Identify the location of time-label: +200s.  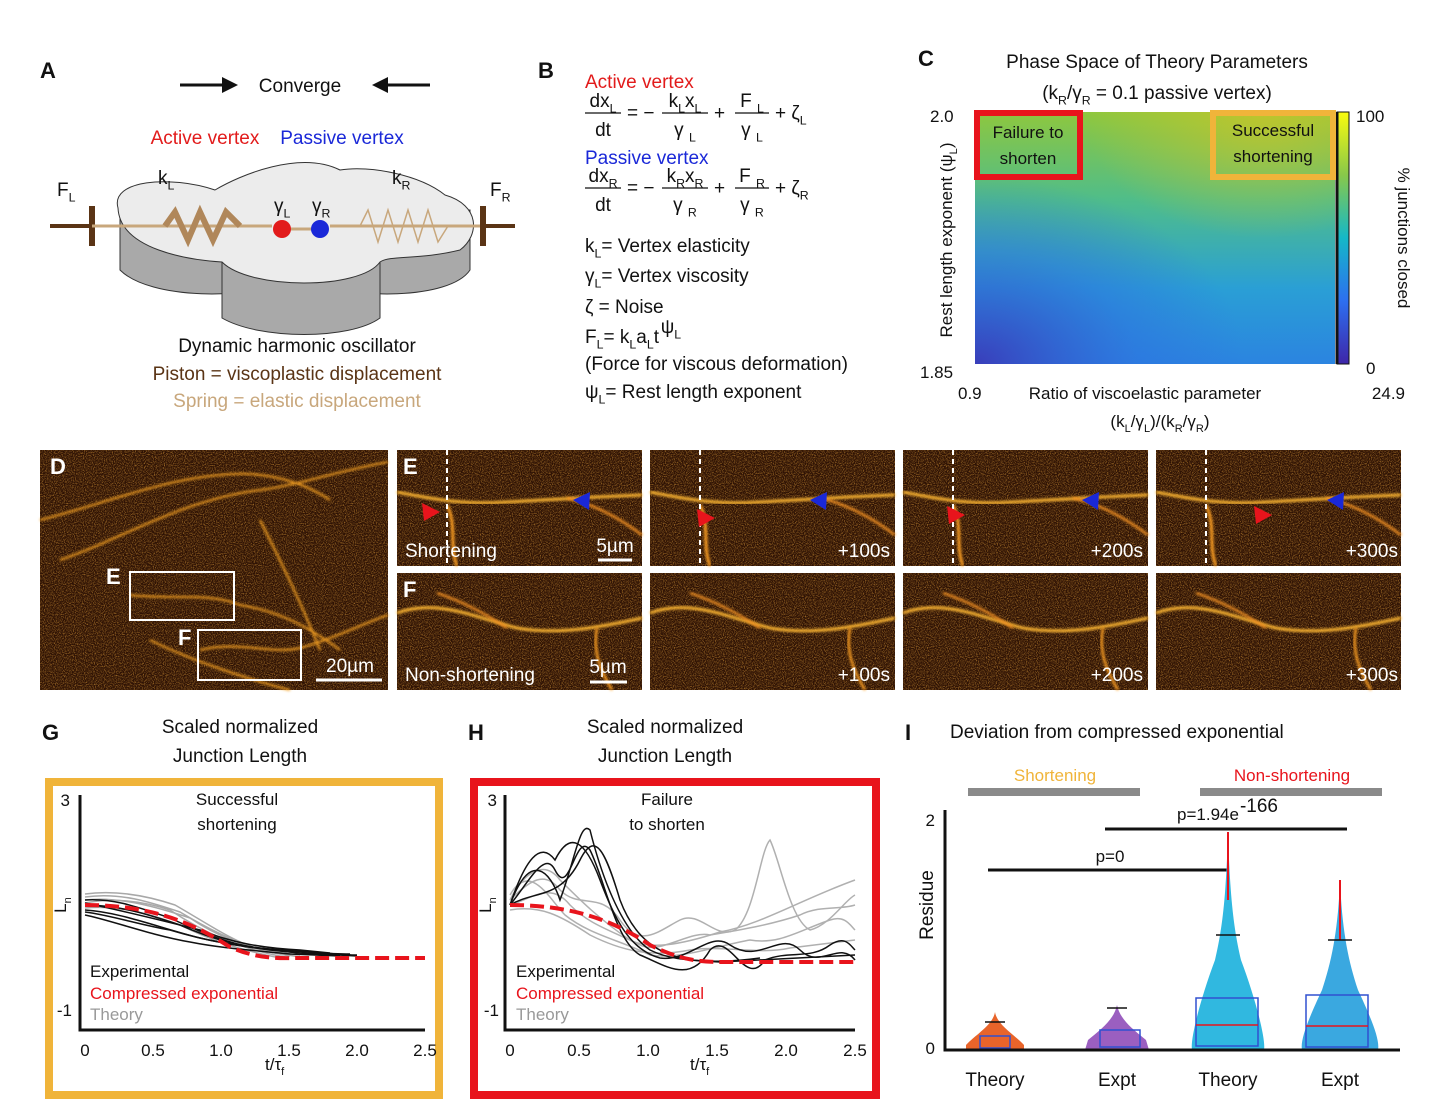
(1117, 551).